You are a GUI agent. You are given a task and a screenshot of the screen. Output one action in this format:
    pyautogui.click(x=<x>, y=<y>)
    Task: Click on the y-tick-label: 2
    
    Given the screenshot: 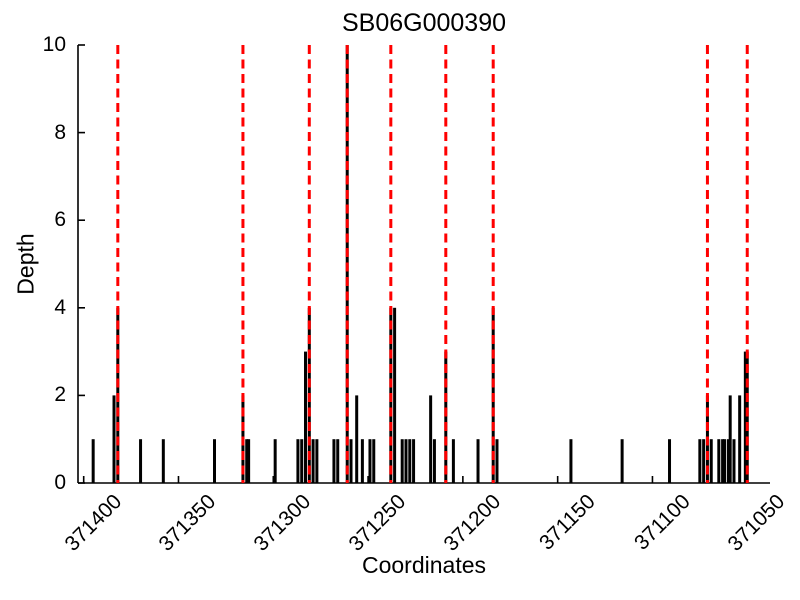 What is the action you would take?
    pyautogui.click(x=60, y=395)
    